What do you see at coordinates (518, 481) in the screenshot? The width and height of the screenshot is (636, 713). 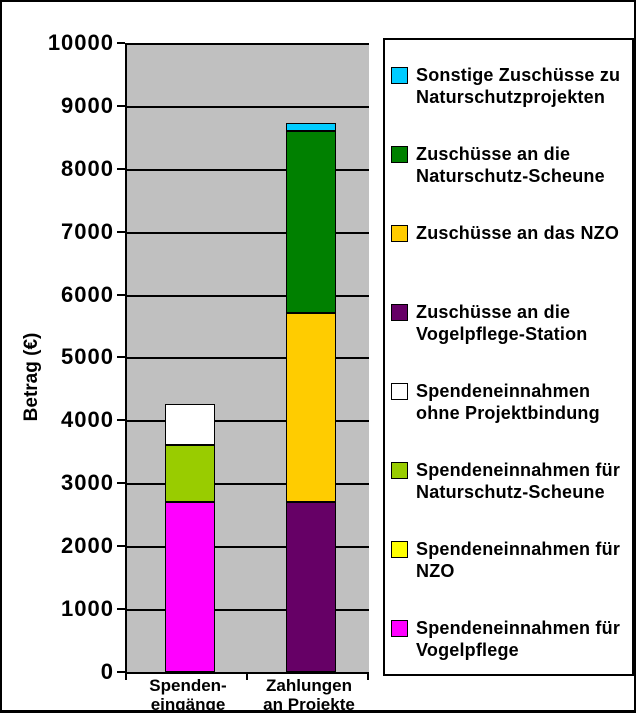 I see `legend-label: Spendeneinnahmen für Naturschutz-Scheune` at bounding box center [518, 481].